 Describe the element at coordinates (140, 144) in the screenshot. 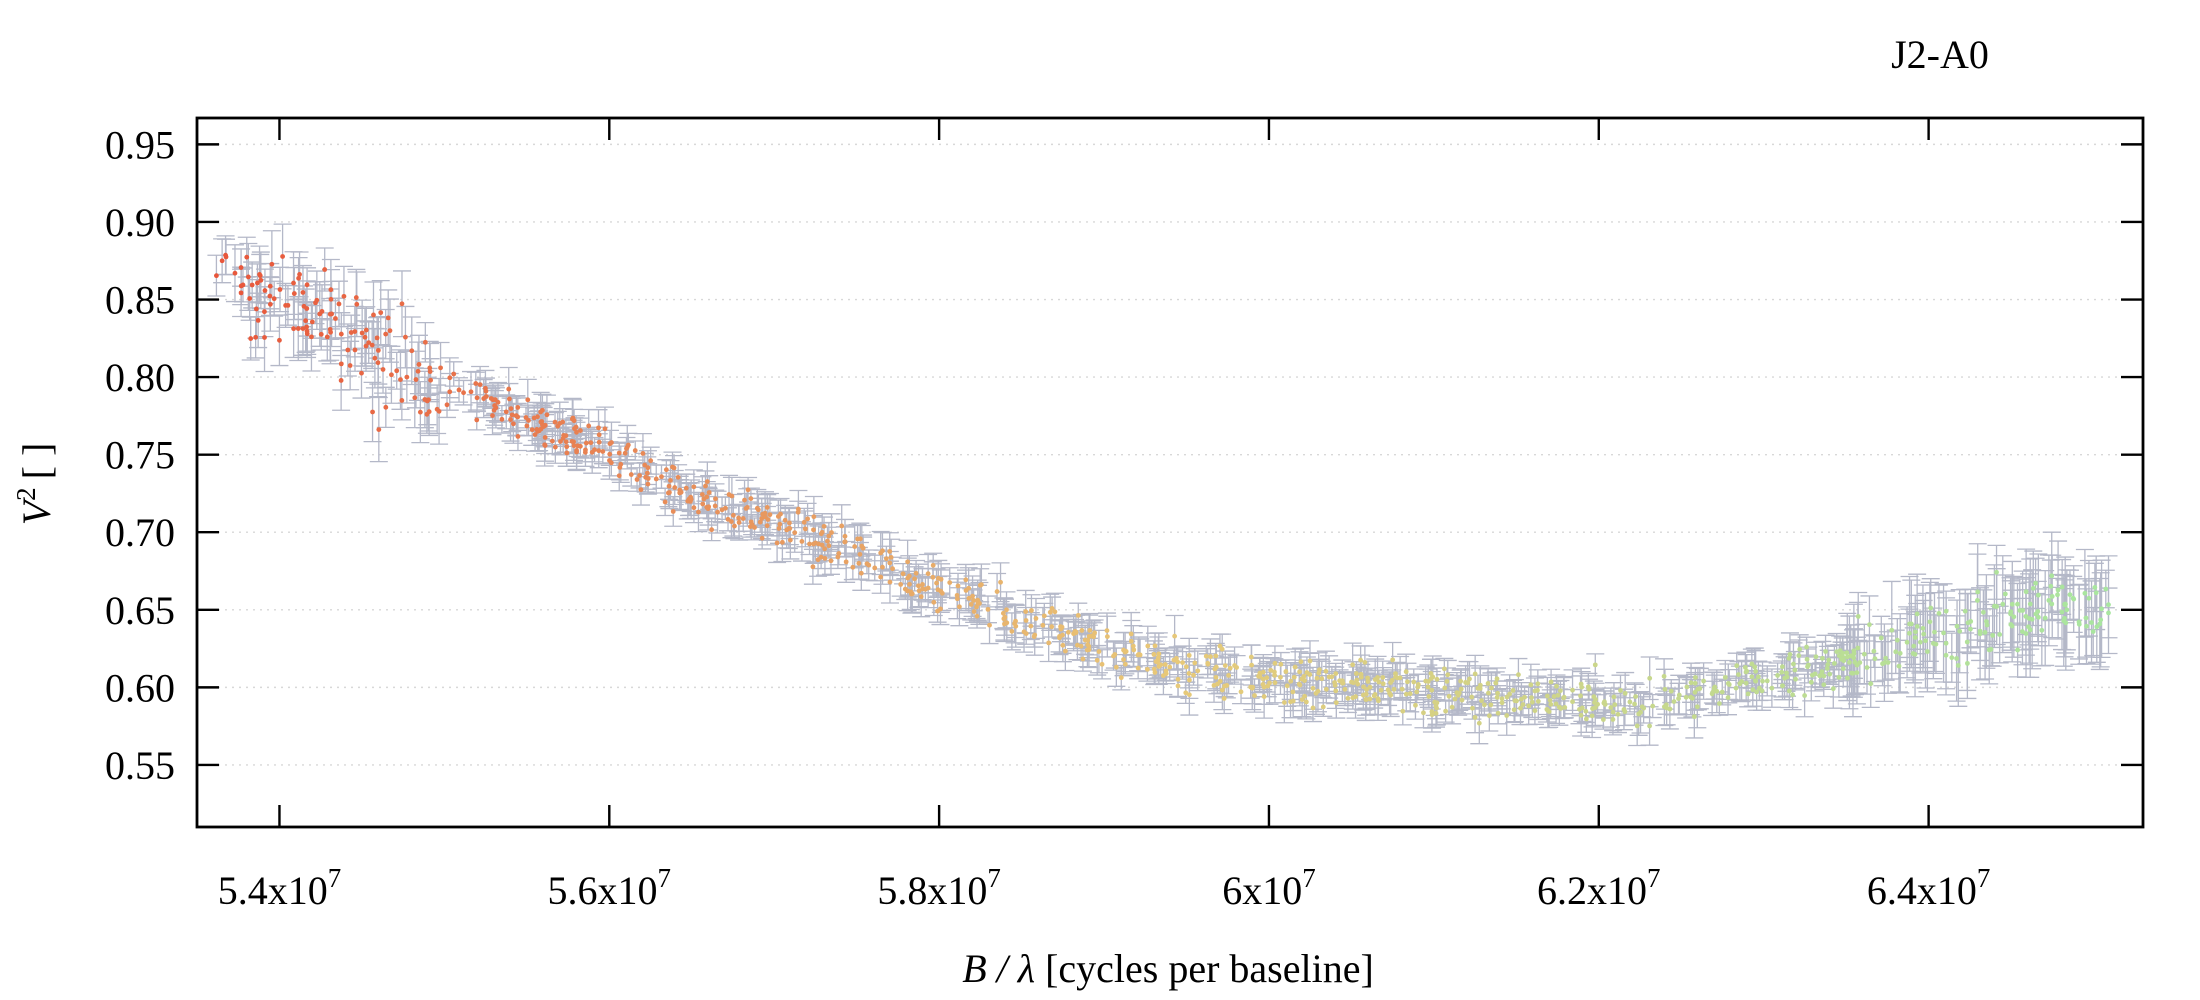

I see `y-tick-label: 0.95` at that location.